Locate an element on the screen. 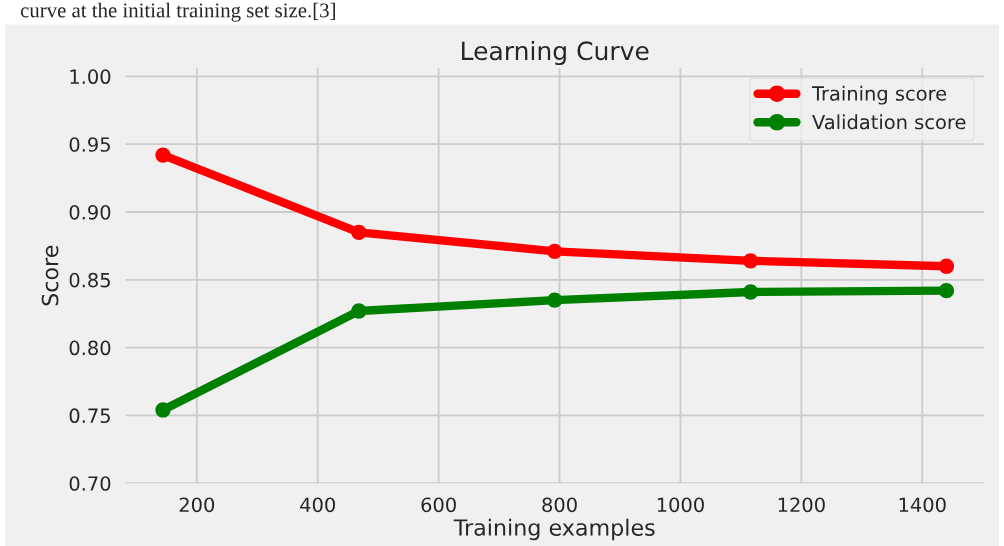 Image resolution: width=1004 pixels, height=546 pixels. y-tick-label: 0.90 is located at coordinates (90, 212).